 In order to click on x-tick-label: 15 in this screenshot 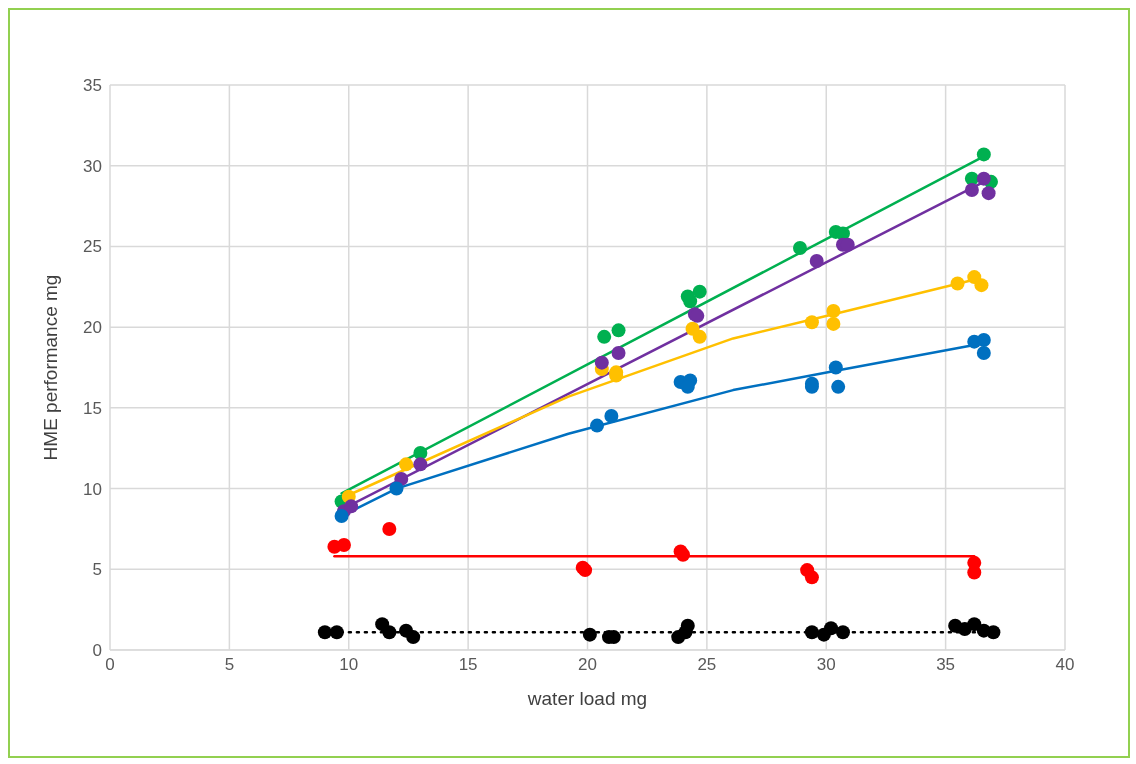, I will do `click(468, 665)`.